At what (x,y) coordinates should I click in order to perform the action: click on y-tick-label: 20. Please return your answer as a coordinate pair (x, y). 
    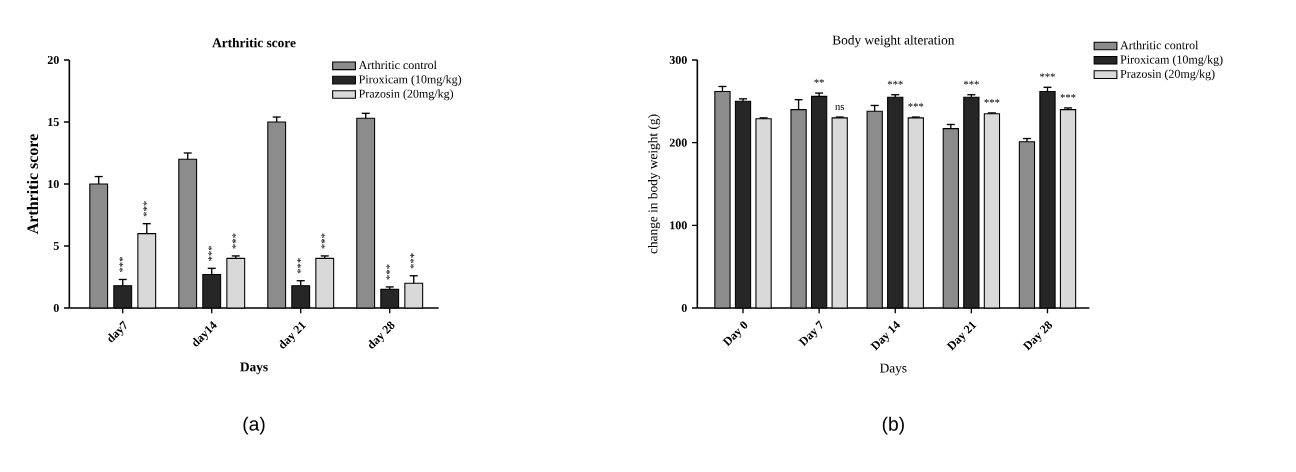
    Looking at the image, I should click on (53, 60).